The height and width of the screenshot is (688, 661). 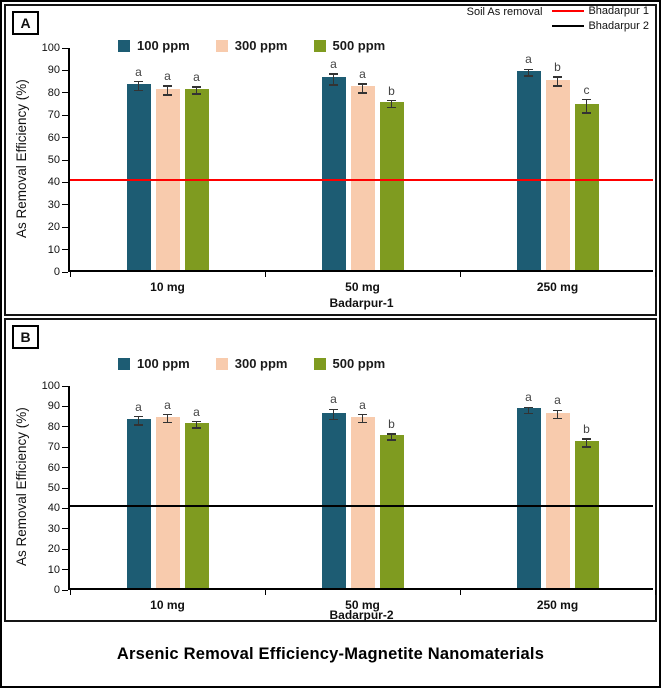 I want to click on bar-300ppm-10mg, so click(x=167, y=502).